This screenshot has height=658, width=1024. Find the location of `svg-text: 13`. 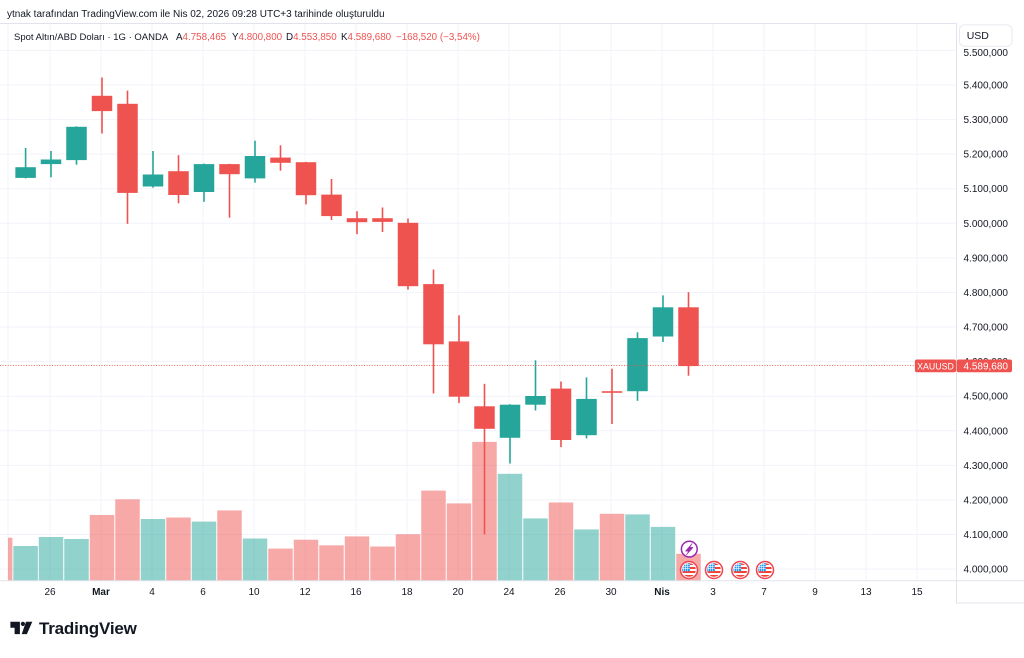

svg-text: 13 is located at coordinates (866, 592).